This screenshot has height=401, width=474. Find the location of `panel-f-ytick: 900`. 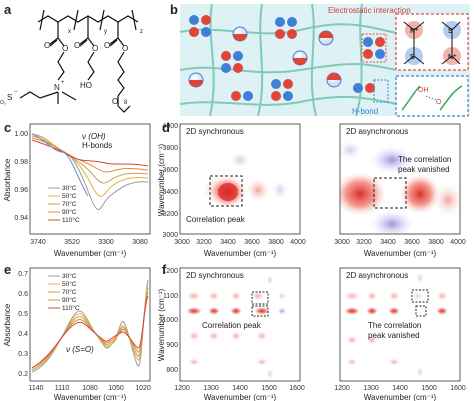

panel-f-ytick: 900 is located at coordinates (172, 345).